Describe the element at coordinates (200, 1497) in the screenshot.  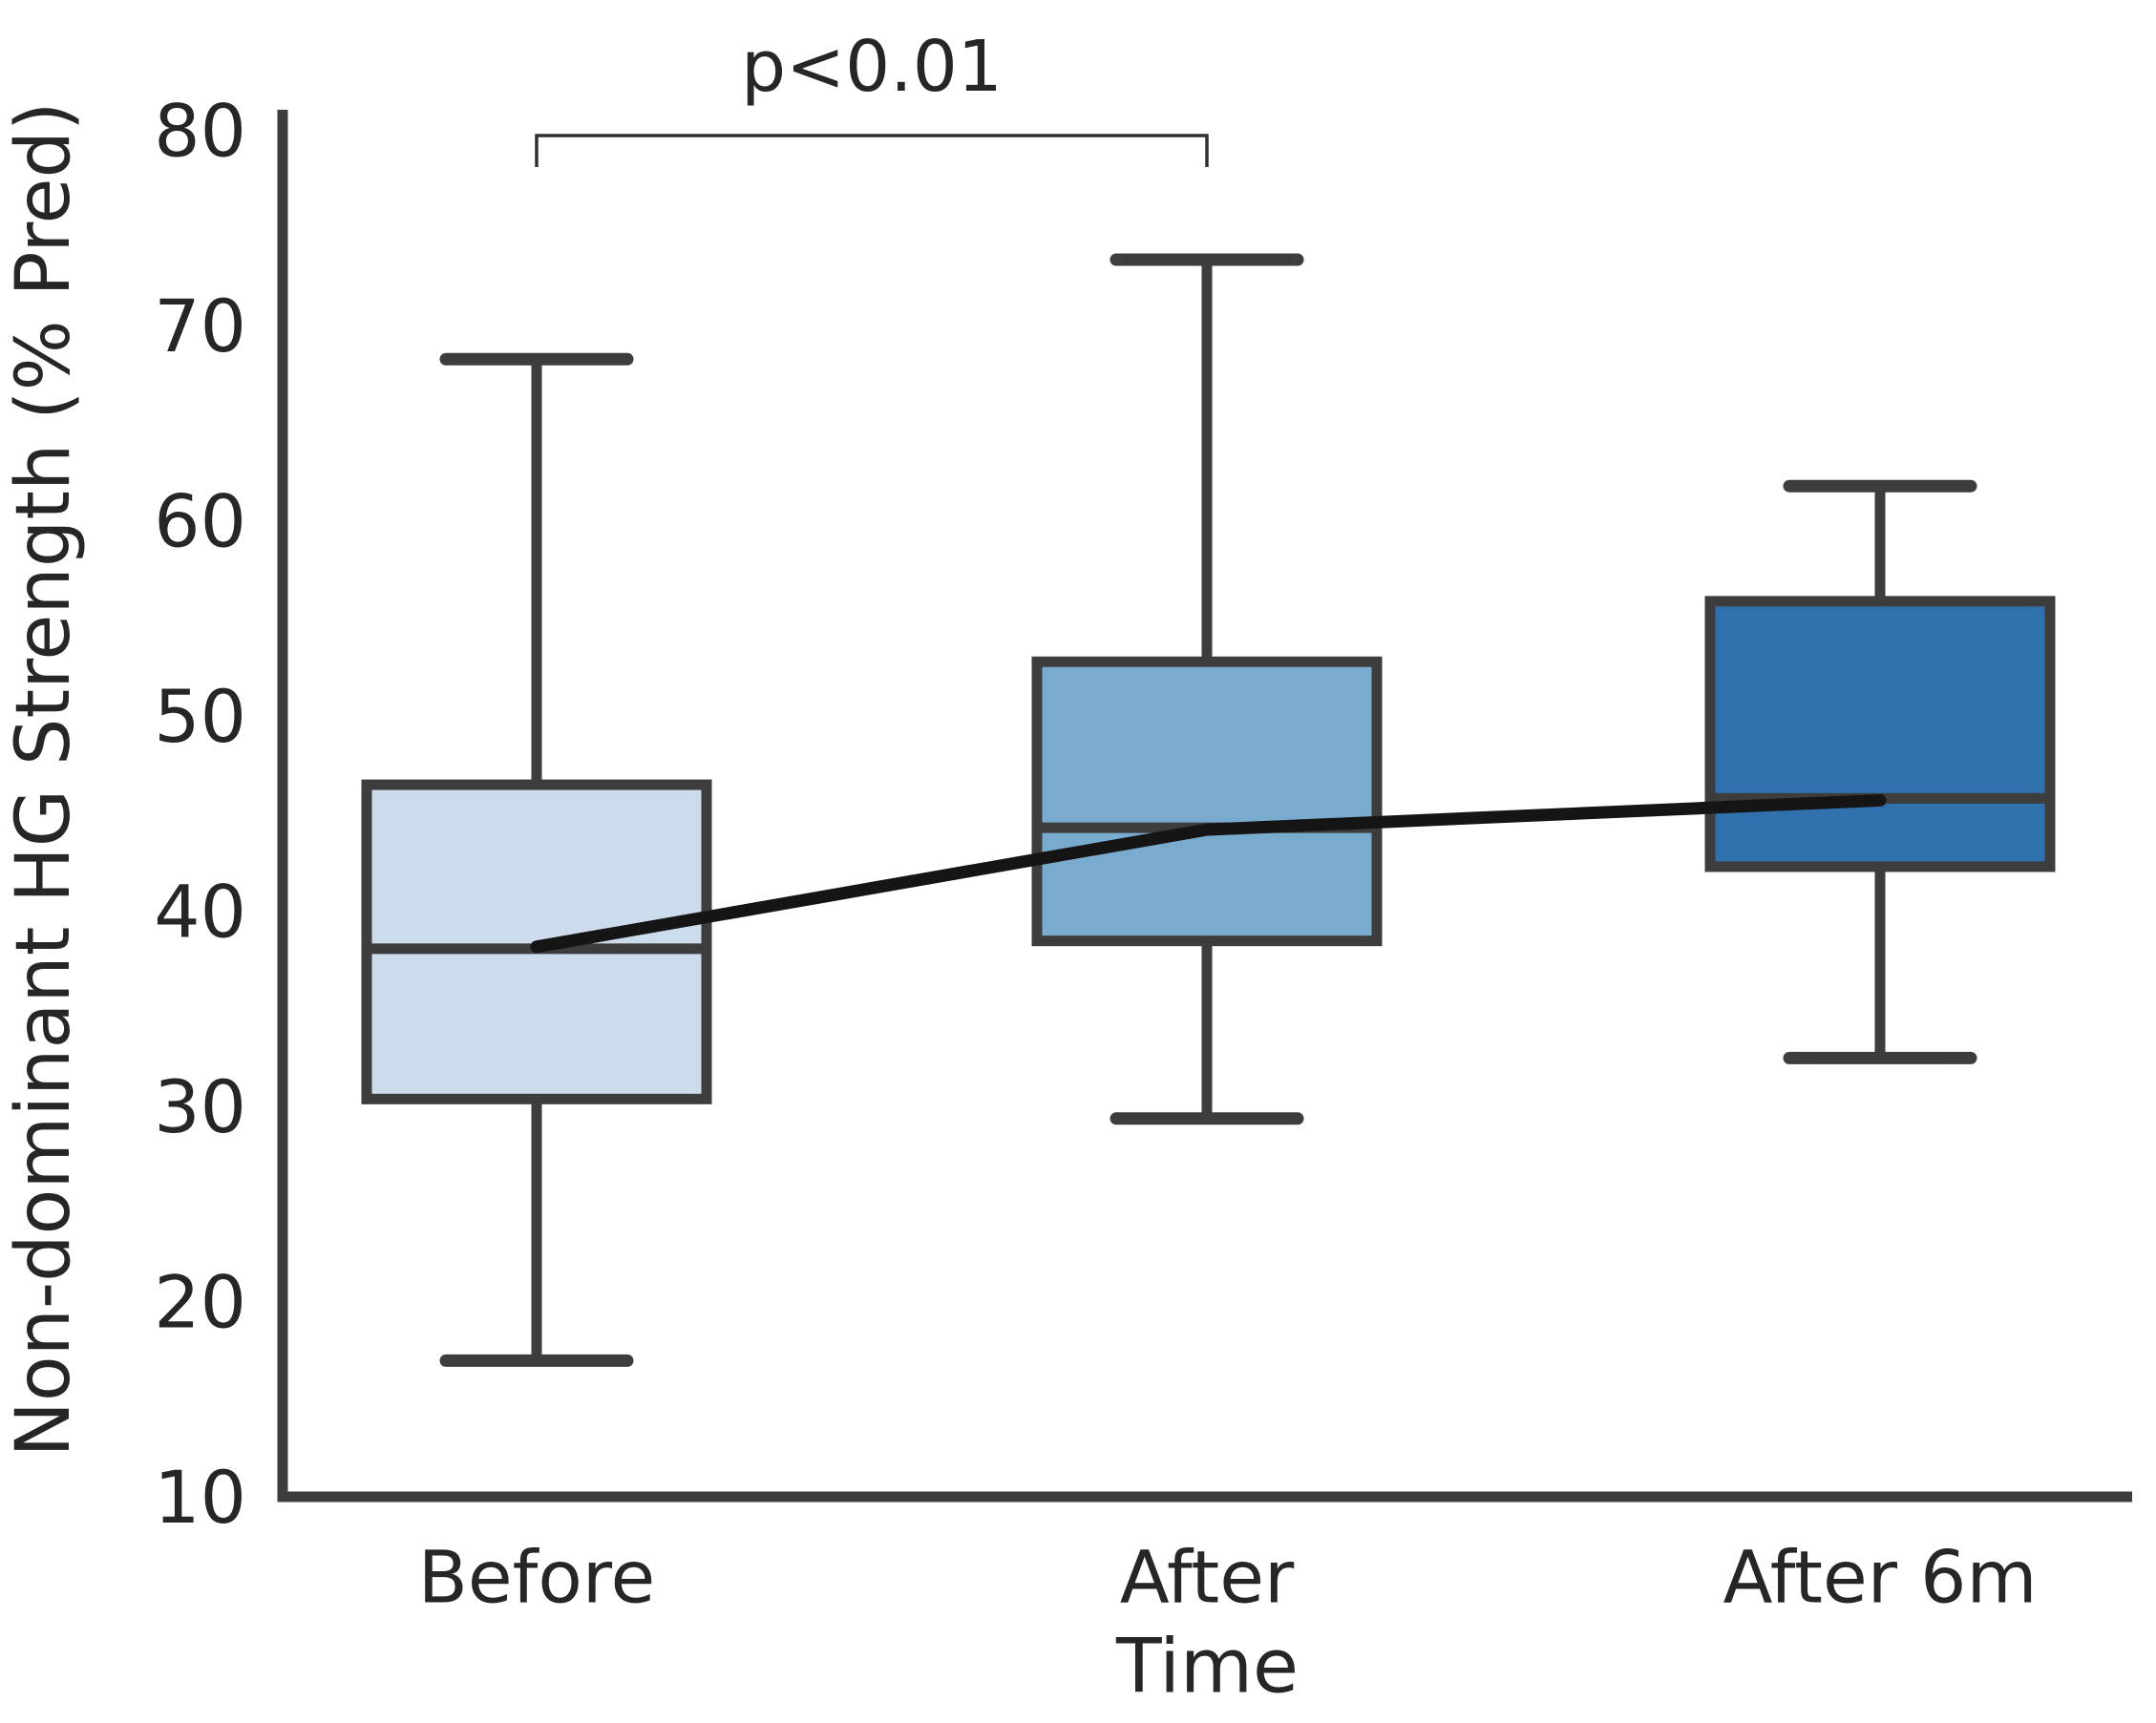
I see `y-tick-label-10: 10` at that location.